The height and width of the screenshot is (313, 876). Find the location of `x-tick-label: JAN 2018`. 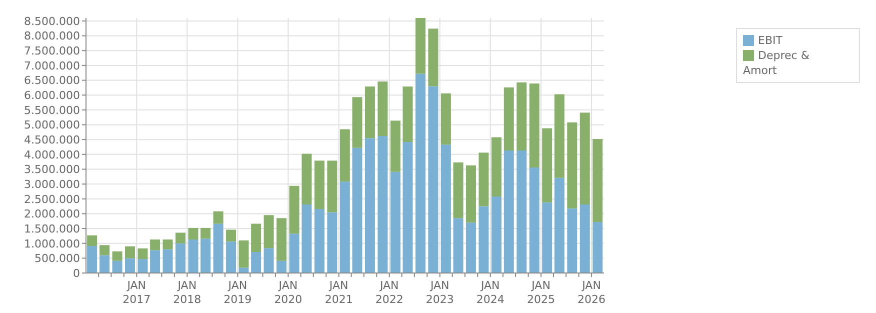

x-tick-label: JAN 2018 is located at coordinates (187, 292).